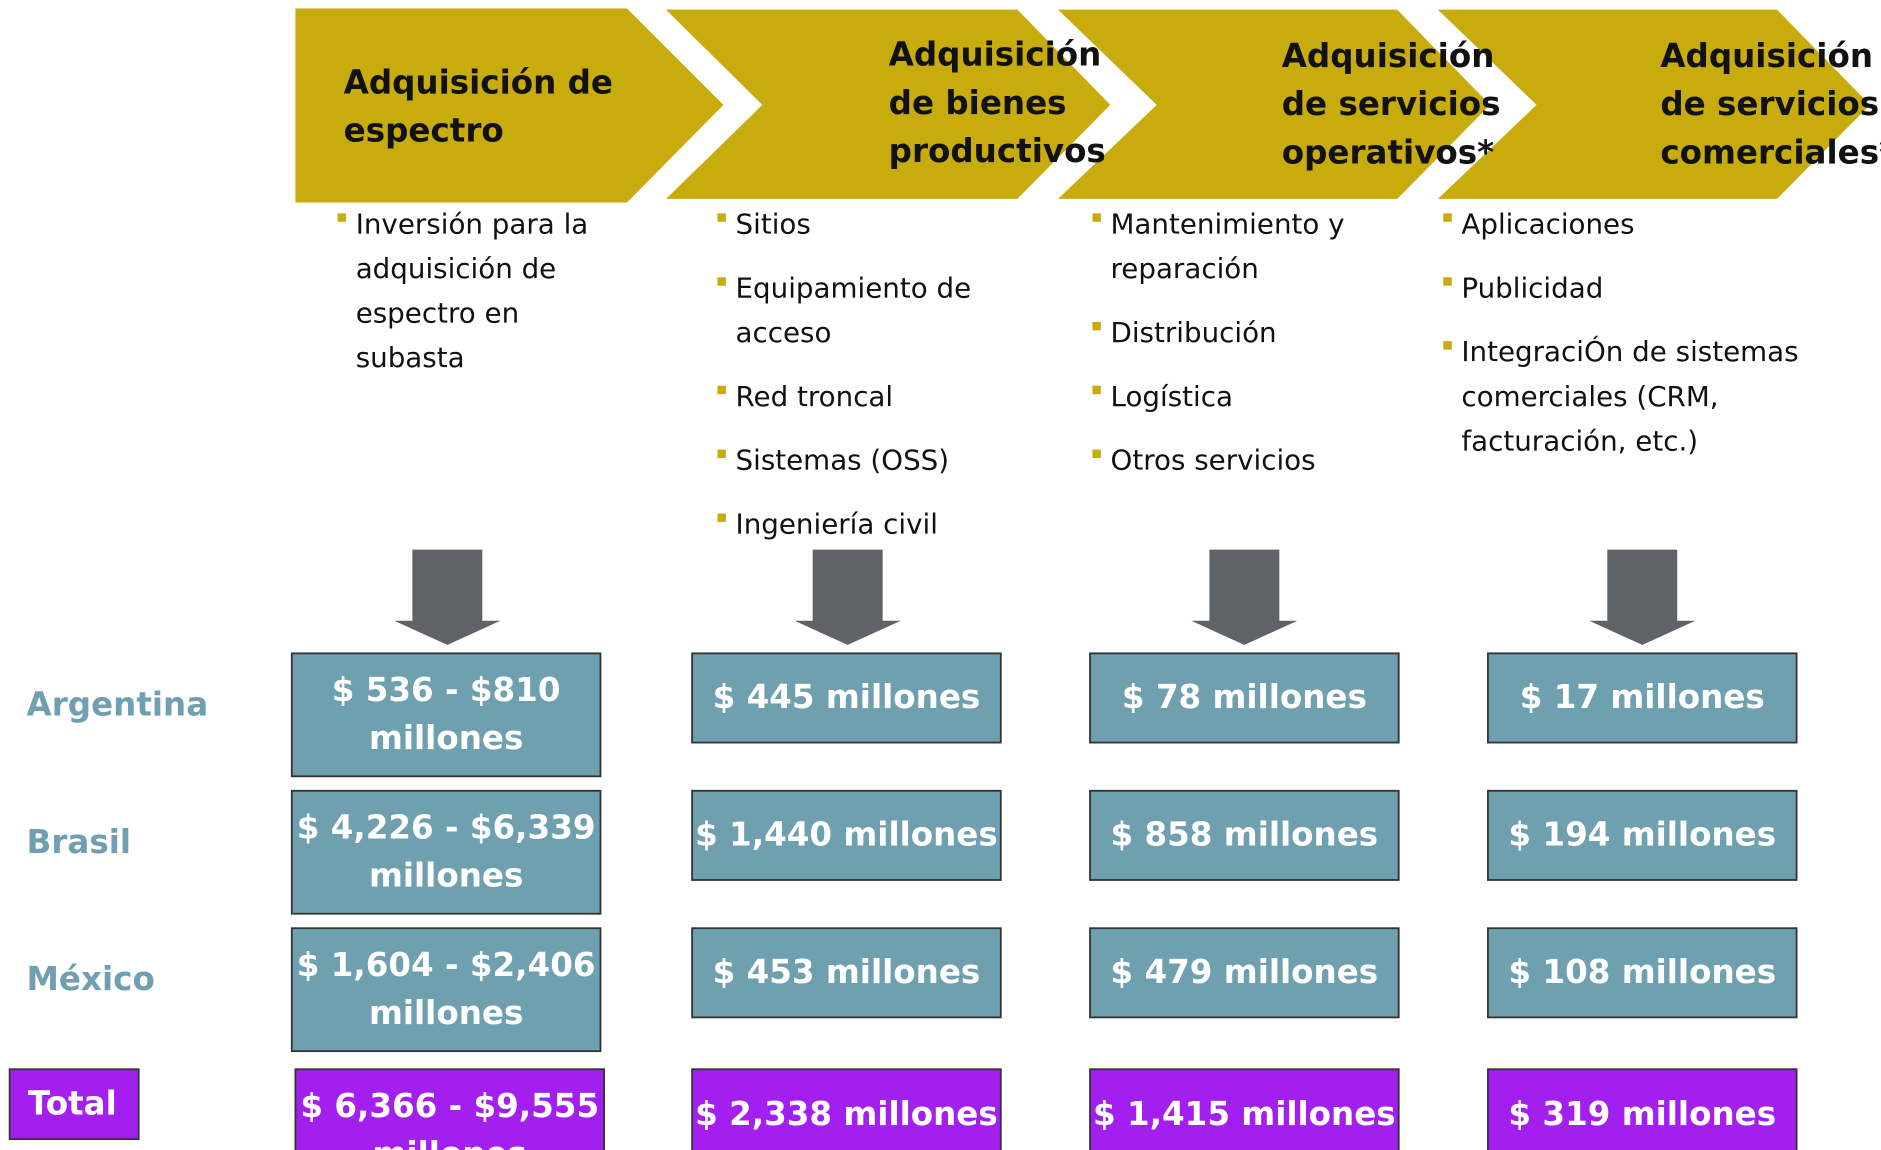 The height and width of the screenshot is (1150, 1881). Describe the element at coordinates (978, 103) in the screenshot. I see `stage-title: de bienes` at that location.